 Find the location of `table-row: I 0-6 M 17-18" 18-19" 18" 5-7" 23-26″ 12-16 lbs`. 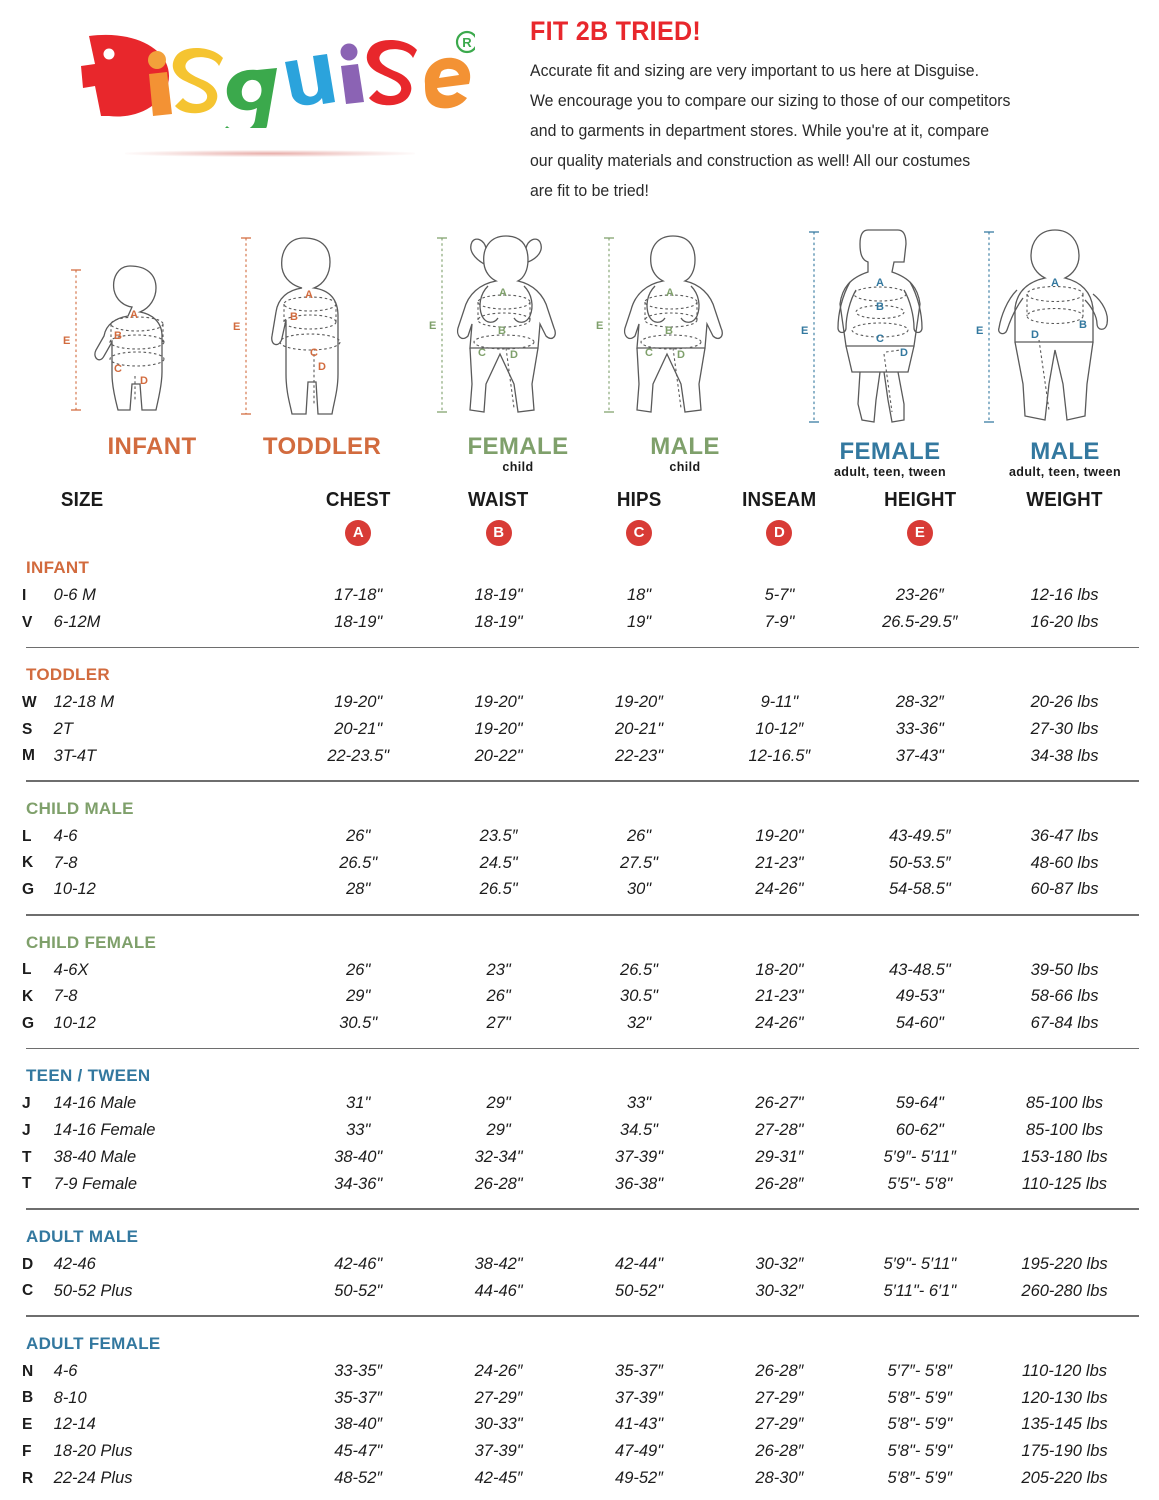

table-row: I 0-6 M 17-18" 18-19" 18" 5-7" 23-26″ 12-16 lbs is located at coordinates (579, 595).